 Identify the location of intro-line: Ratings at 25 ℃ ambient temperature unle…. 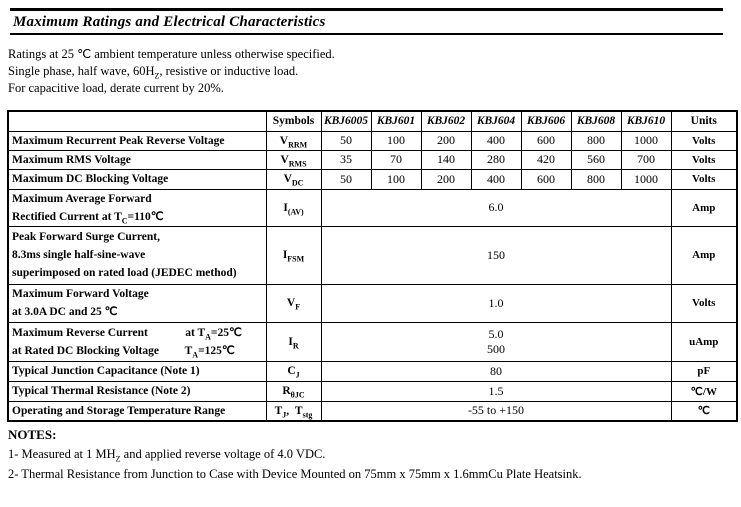
(171, 54).